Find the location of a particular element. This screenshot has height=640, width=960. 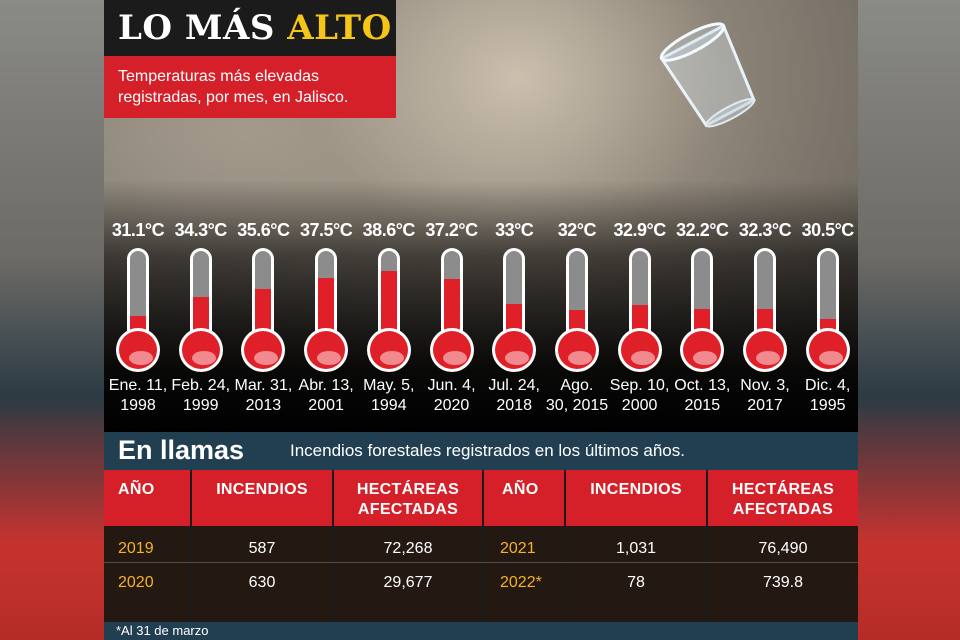

temperature-bar is located at coordinates (388, 308).